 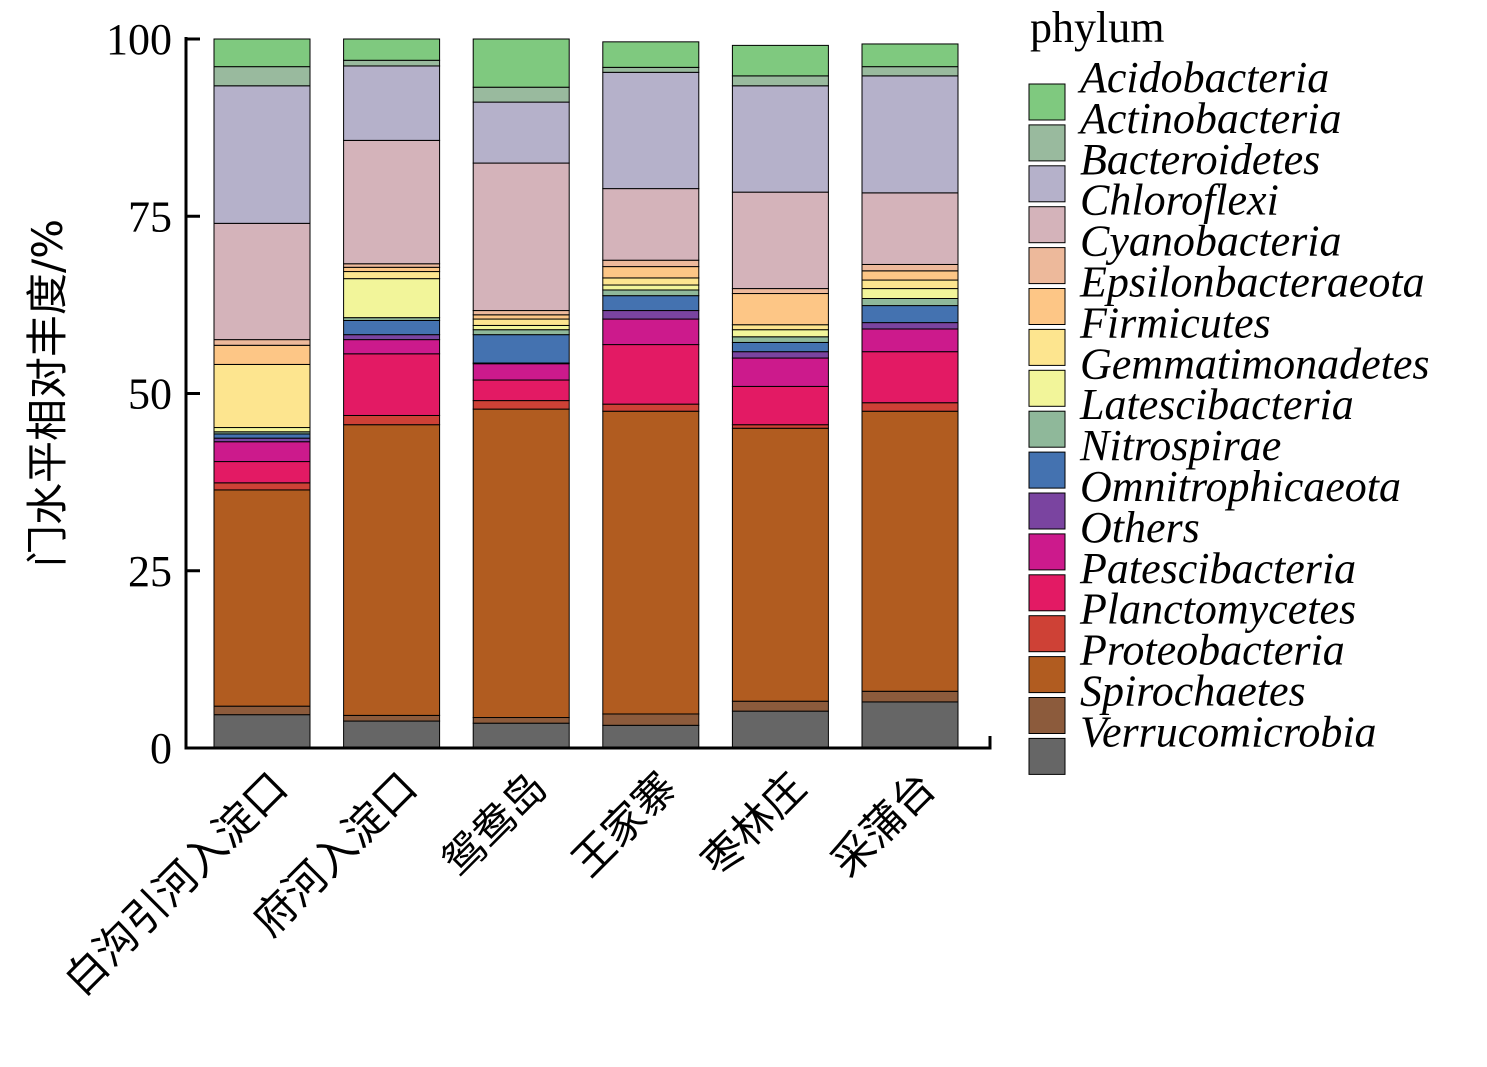 What do you see at coordinates (1255, 363) in the screenshot?
I see `legend-label: Gemmatimonadetes` at bounding box center [1255, 363].